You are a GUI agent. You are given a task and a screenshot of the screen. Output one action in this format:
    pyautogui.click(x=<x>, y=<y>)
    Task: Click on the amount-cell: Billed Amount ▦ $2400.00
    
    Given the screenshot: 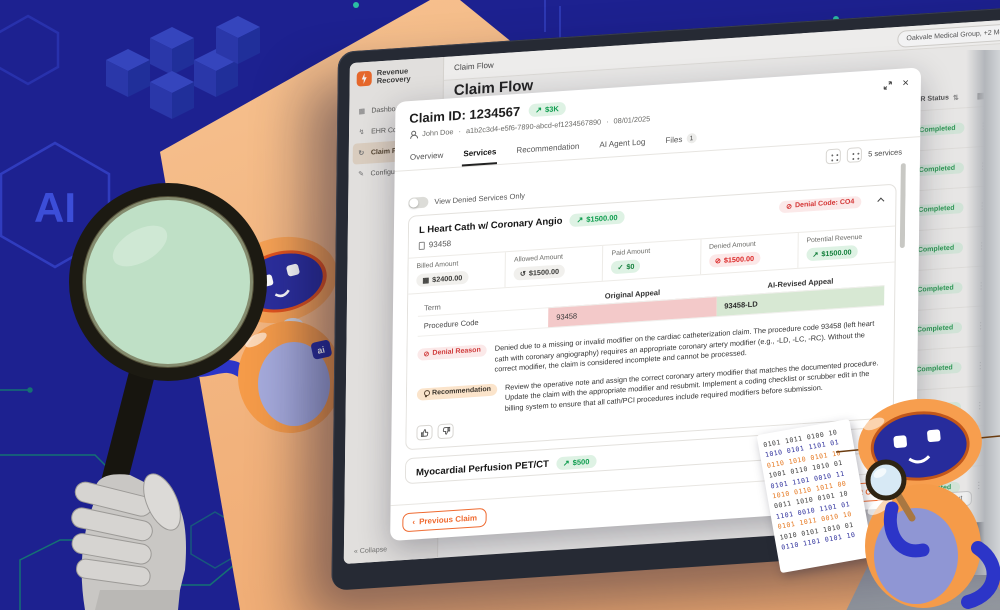 What is the action you would take?
    pyautogui.click(x=456, y=272)
    